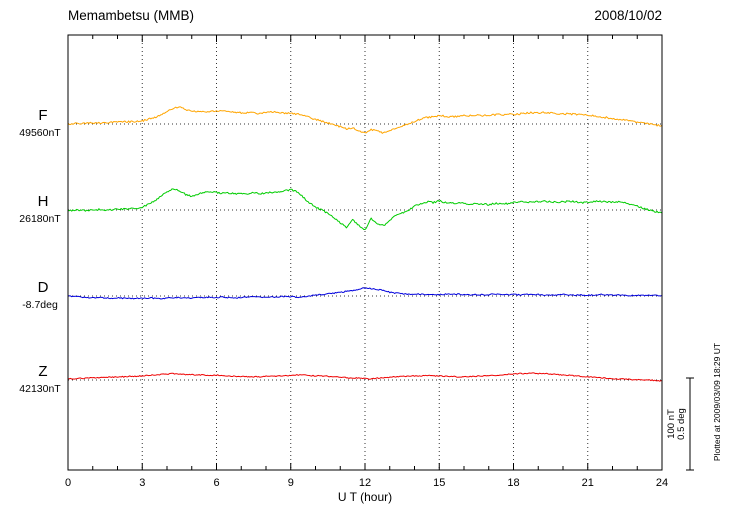  I want to click on x-tick-label: 15, so click(439, 483).